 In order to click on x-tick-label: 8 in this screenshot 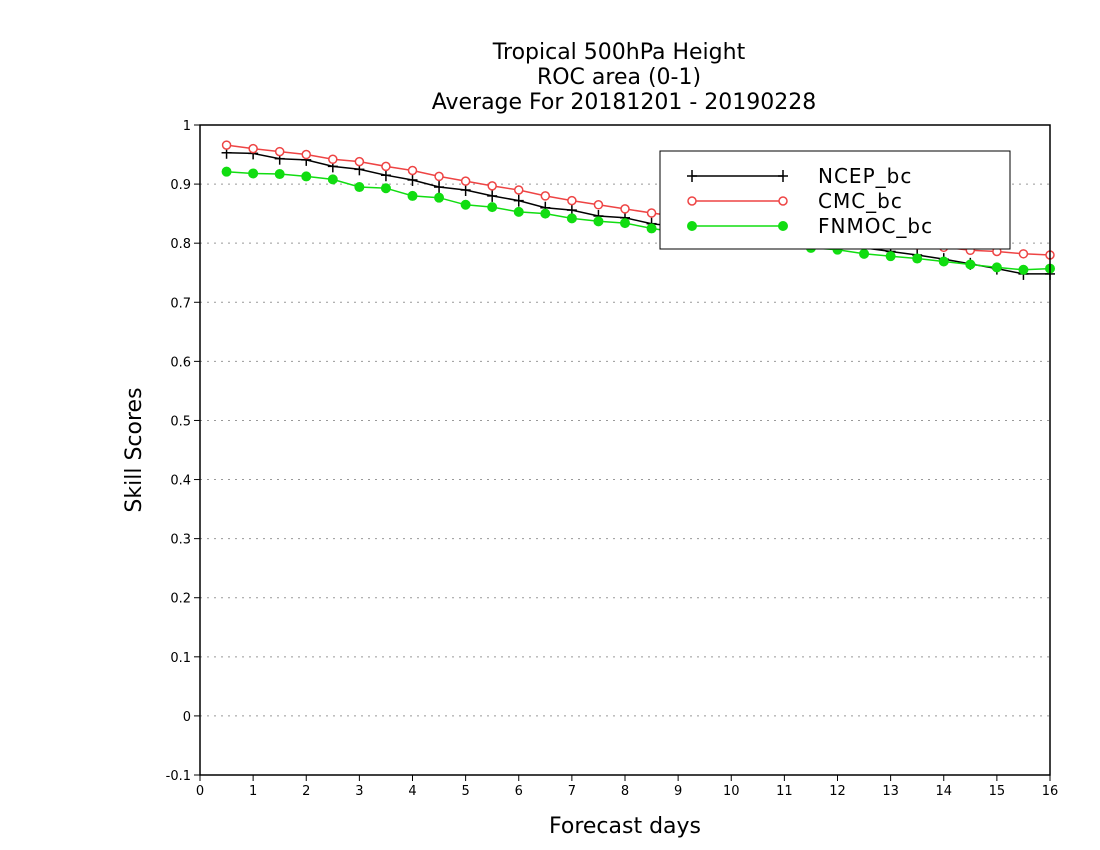, I will do `click(625, 791)`.